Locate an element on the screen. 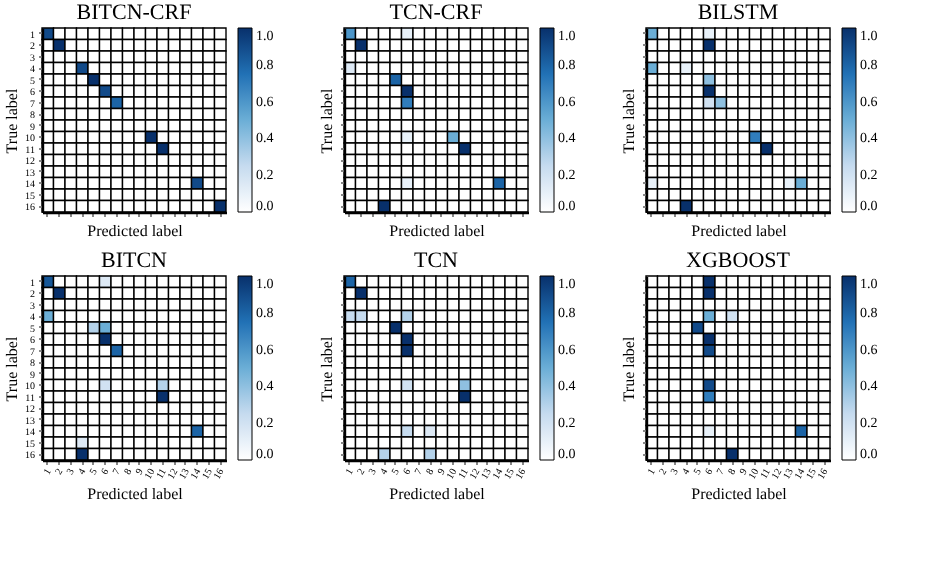  chart-title: BILSTM is located at coordinates (738, 13).